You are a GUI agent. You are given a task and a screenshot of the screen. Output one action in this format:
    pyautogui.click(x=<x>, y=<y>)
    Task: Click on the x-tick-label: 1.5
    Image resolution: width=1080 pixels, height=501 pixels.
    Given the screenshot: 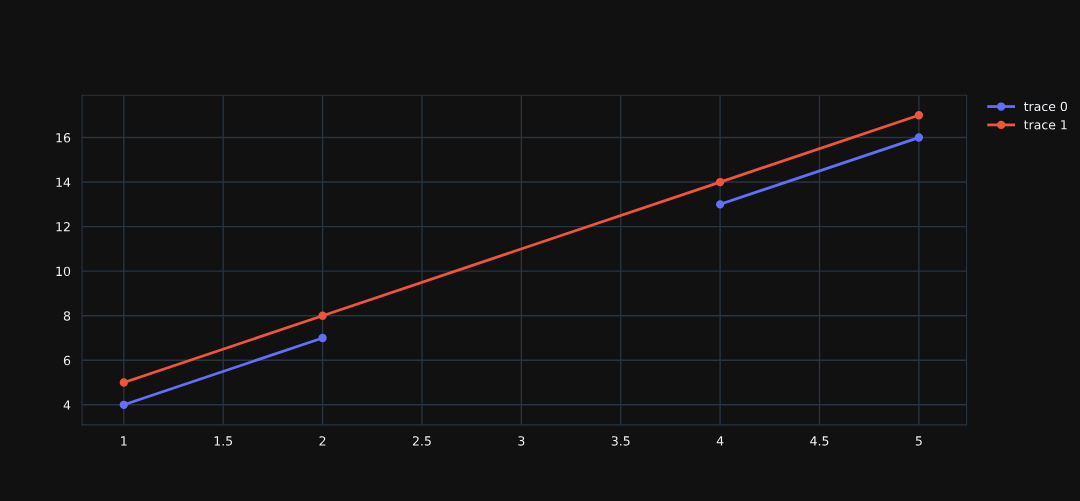 What is the action you would take?
    pyautogui.click(x=223, y=441)
    